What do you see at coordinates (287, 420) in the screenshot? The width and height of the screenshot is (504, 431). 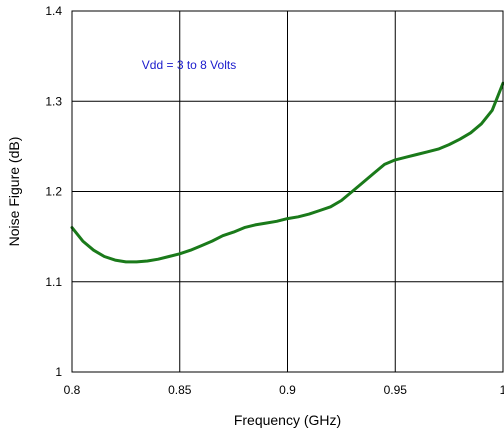 I see `x-axis-title: Frequency (GHz)` at bounding box center [287, 420].